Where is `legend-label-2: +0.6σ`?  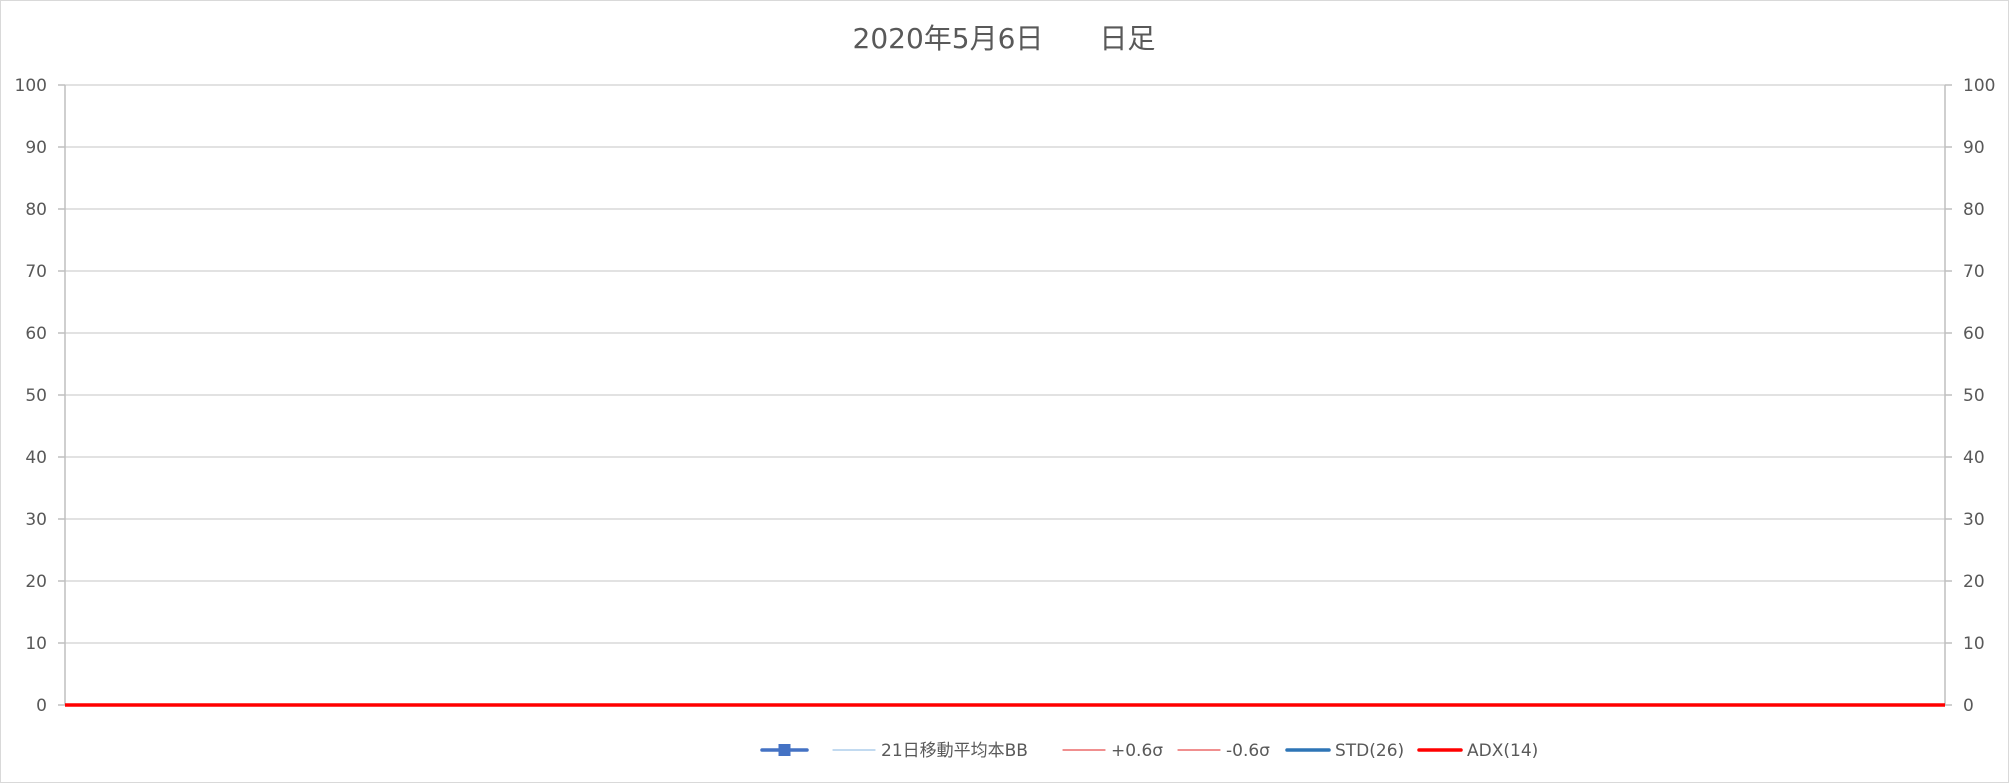 legend-label-2: +0.6σ is located at coordinates (1137, 751).